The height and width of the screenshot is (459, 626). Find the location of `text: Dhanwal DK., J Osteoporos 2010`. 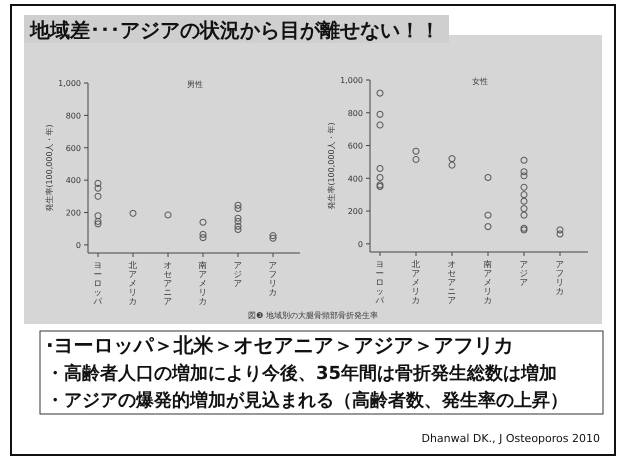

text: Dhanwal DK., J Osteoporos 2010 is located at coordinates (510, 438).